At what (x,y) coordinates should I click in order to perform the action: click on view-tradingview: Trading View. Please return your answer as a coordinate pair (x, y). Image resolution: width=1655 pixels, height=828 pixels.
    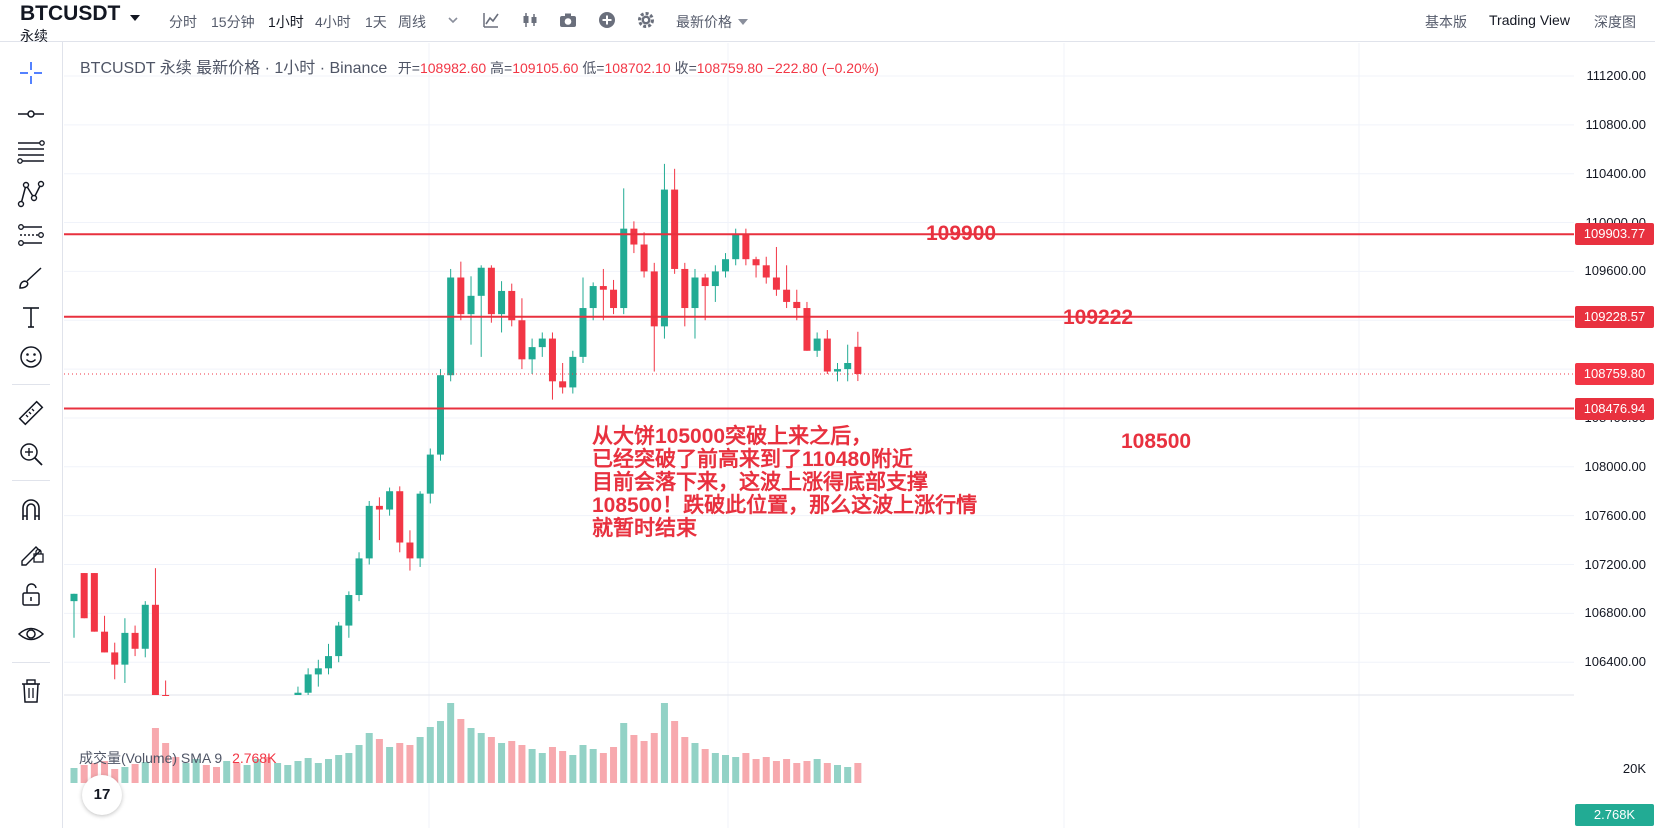
    Looking at the image, I should click on (1529, 20).